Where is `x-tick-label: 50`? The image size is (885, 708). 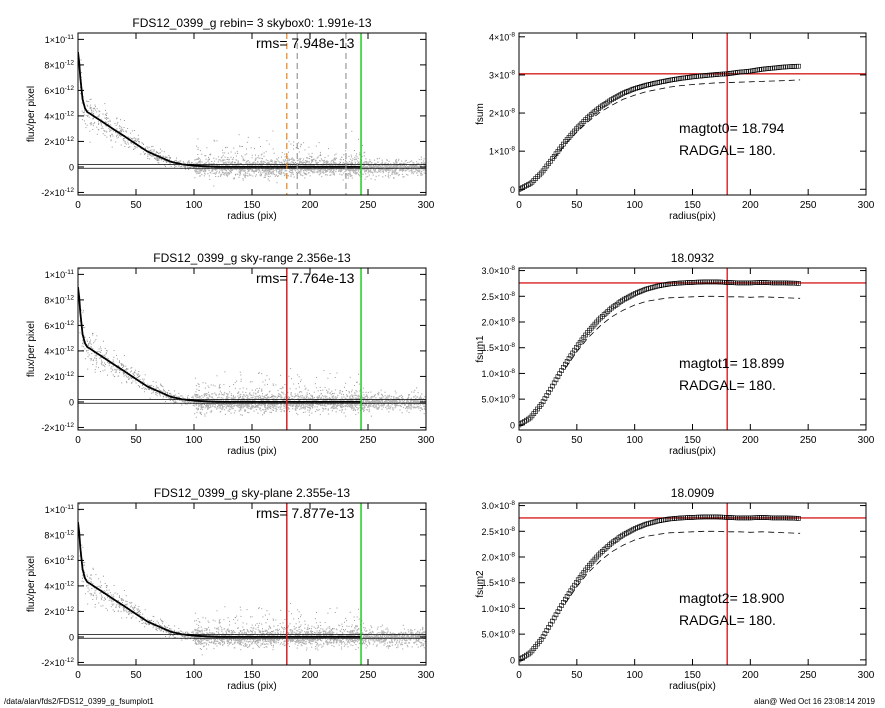
x-tick-label: 50 is located at coordinates (577, 205).